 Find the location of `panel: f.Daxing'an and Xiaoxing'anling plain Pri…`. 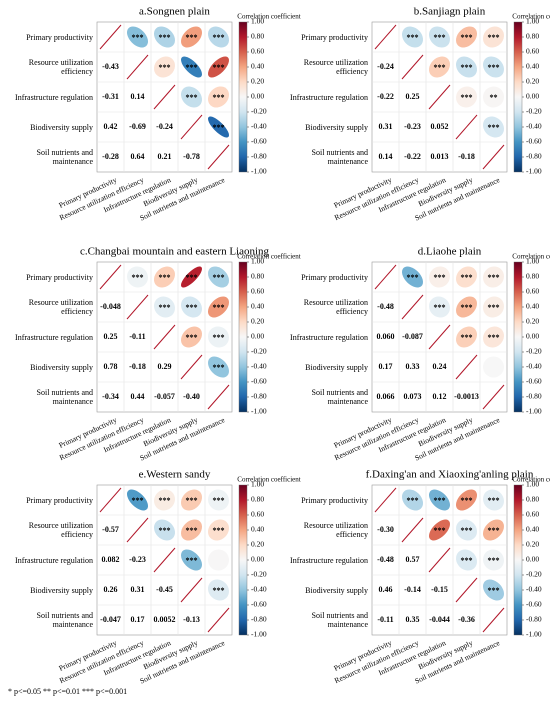

panel: f.Daxing'an and Xiaoxing'anling plain Pri… is located at coordinates (420, 577).